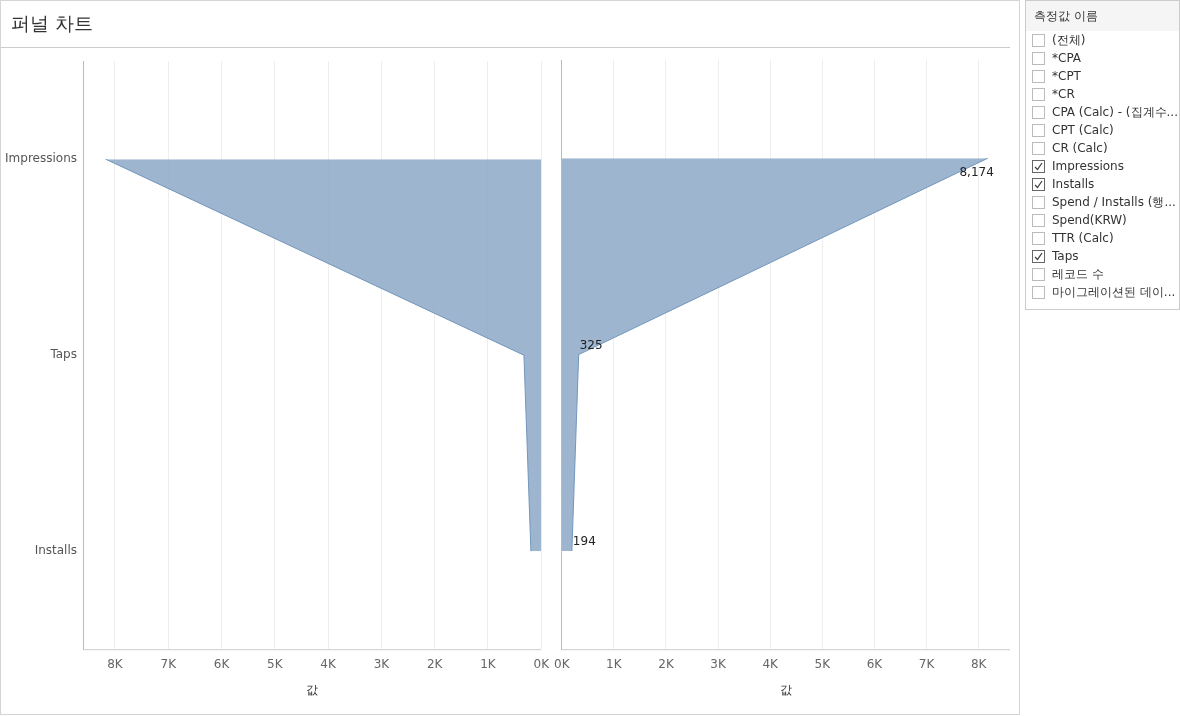  I want to click on data-label: 8,174, so click(976, 172).